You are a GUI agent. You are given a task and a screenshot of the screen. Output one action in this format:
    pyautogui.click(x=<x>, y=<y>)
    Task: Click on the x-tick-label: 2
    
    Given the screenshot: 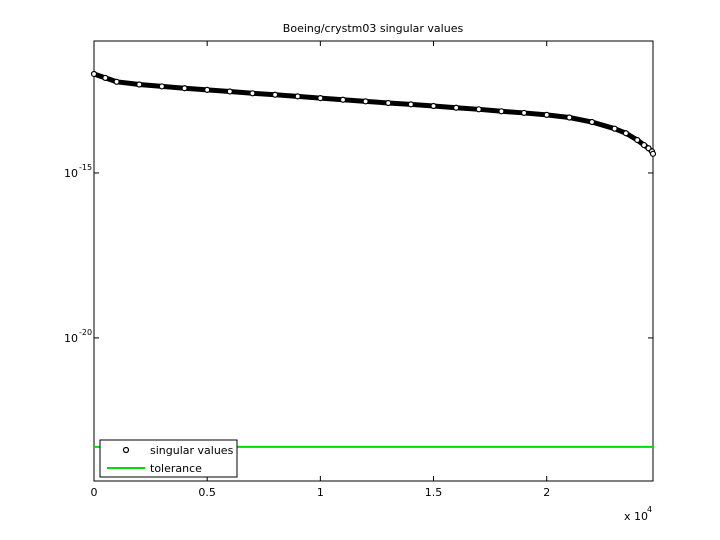 What is the action you would take?
    pyautogui.click(x=546, y=492)
    